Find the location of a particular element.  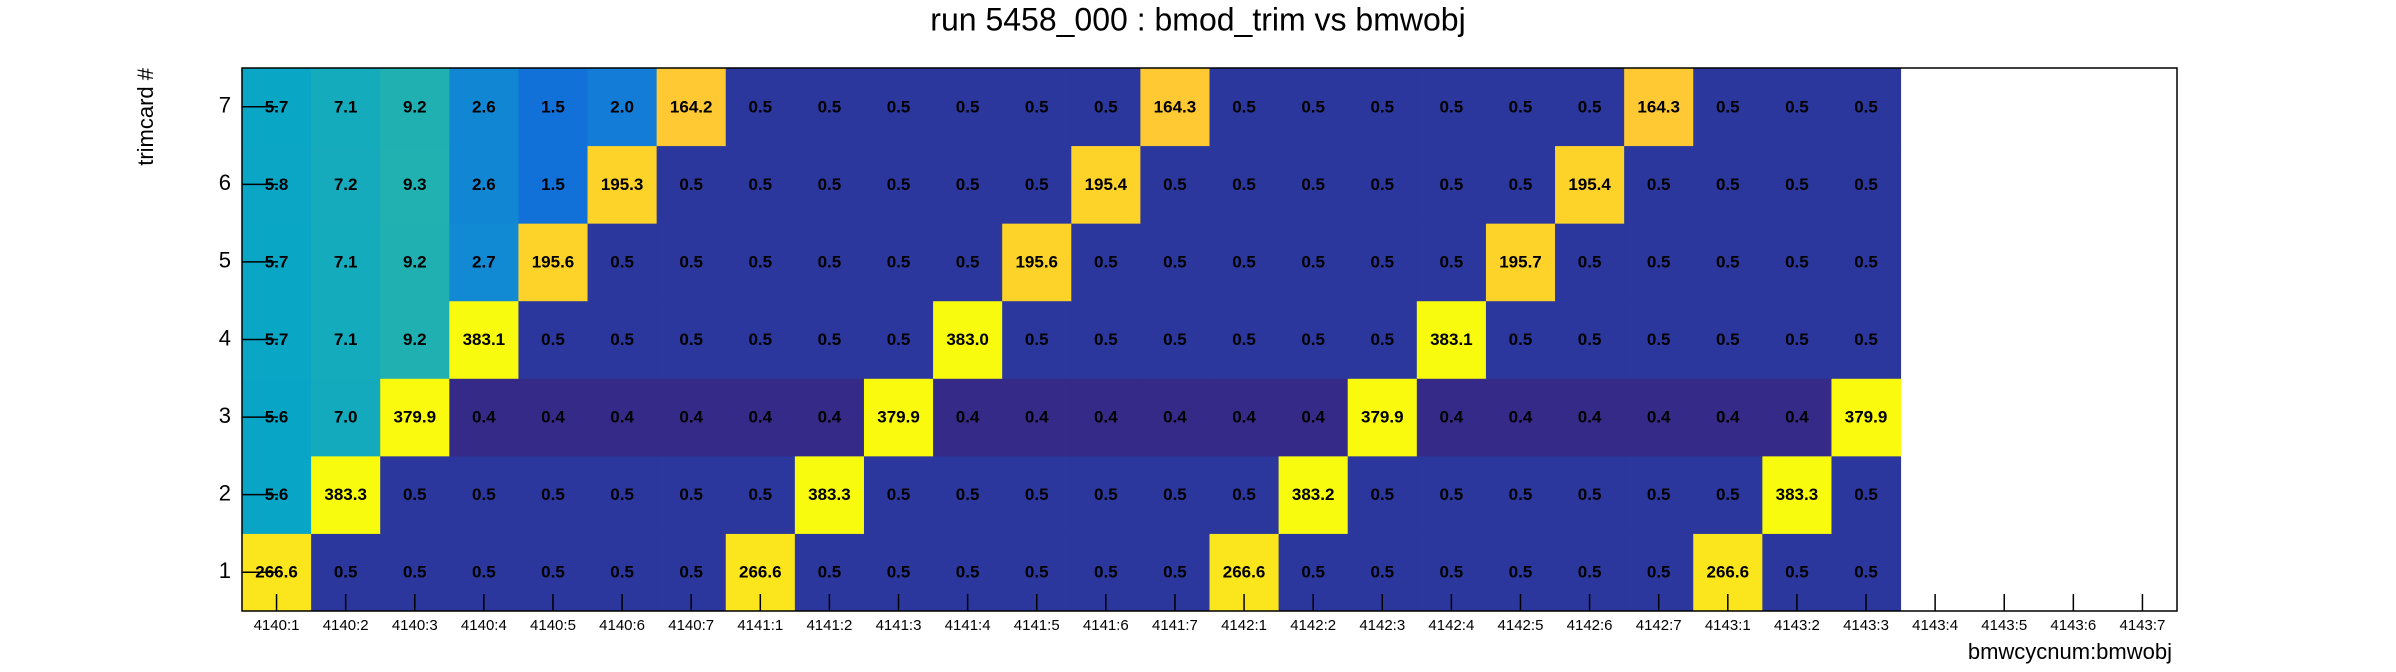

cell-label: 383.3 is located at coordinates (1797, 494).